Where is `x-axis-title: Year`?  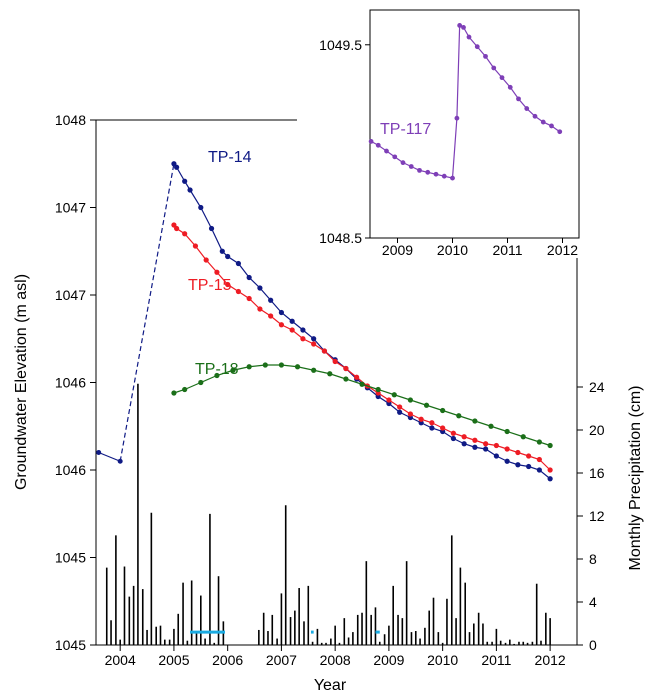
x-axis-title: Year is located at coordinates (330, 685).